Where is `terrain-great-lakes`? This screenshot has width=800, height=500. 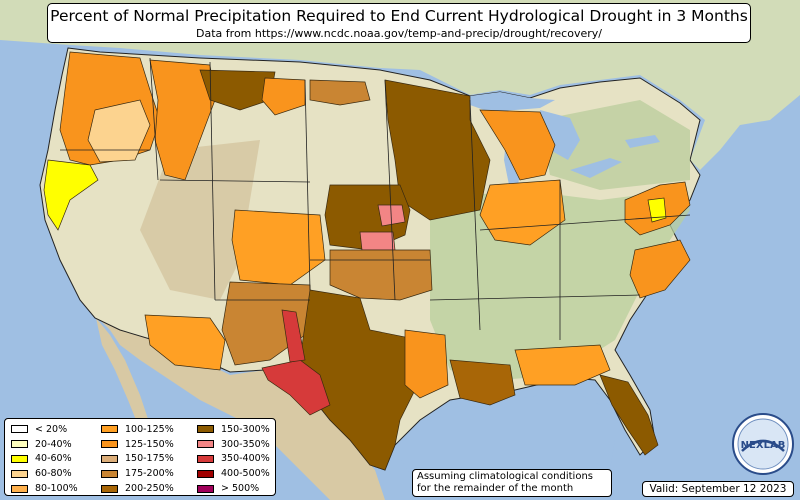
terrain-great-lakes is located at coordinates (615, 145).